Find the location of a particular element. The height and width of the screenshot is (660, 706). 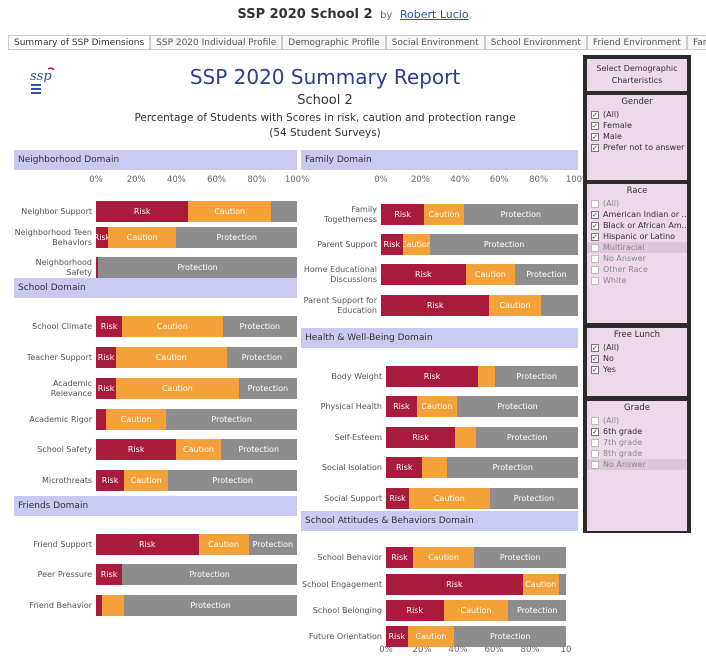

filter-option: ✓ Prefer not to answer is located at coordinates (637, 147).